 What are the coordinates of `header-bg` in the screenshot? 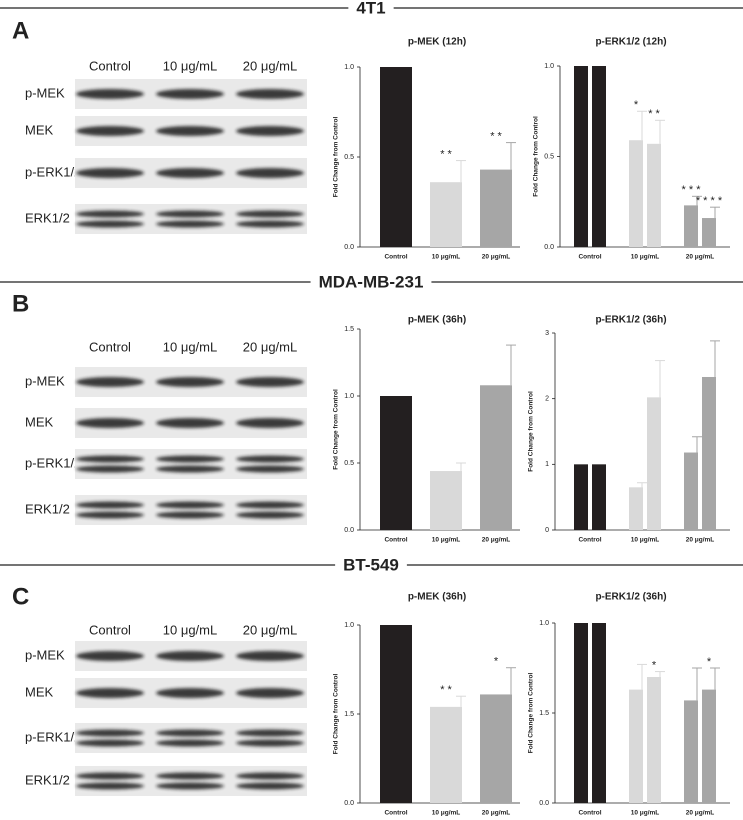 It's located at (371, 9).